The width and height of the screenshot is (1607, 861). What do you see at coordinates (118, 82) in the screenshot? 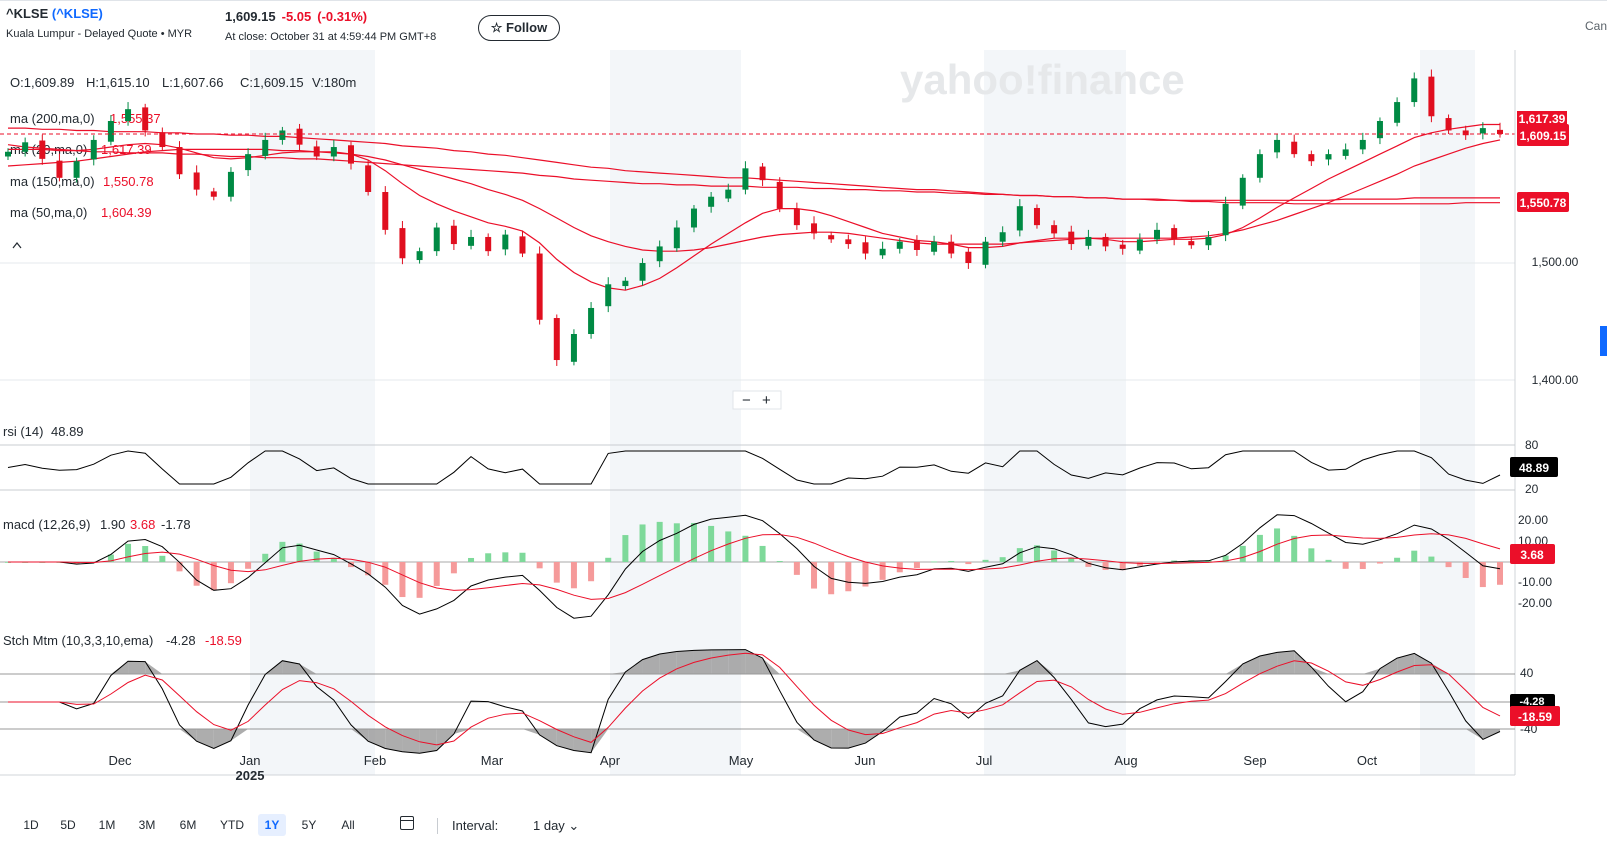
I see `ohlc-high: H:1,615.10` at bounding box center [118, 82].